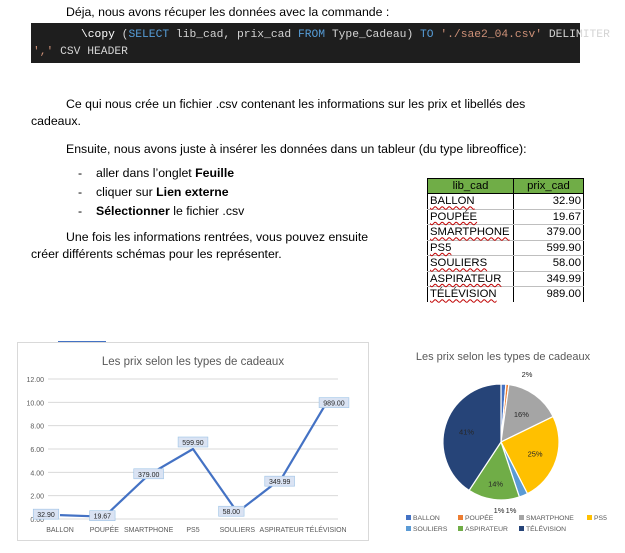 This screenshot has width=625, height=553. I want to click on step-item: aller dans l’onglet Feuille, so click(161, 173).